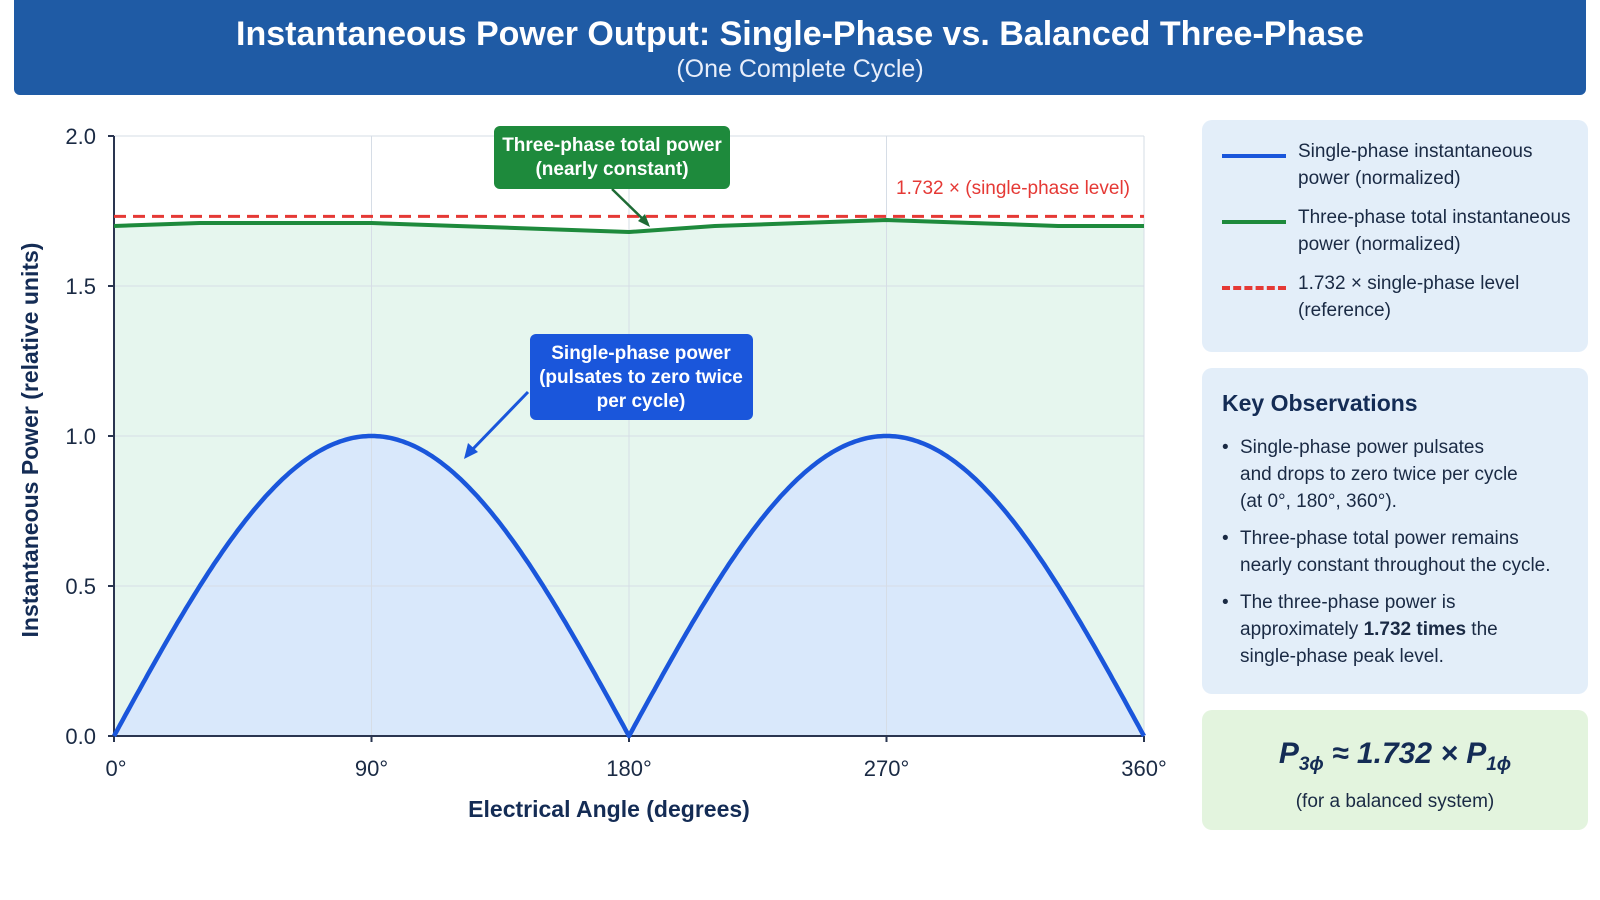 The width and height of the screenshot is (1600, 900). Describe the element at coordinates (1311, 764) in the screenshot. I see `formula-subscript: 3ϕ` at that location.